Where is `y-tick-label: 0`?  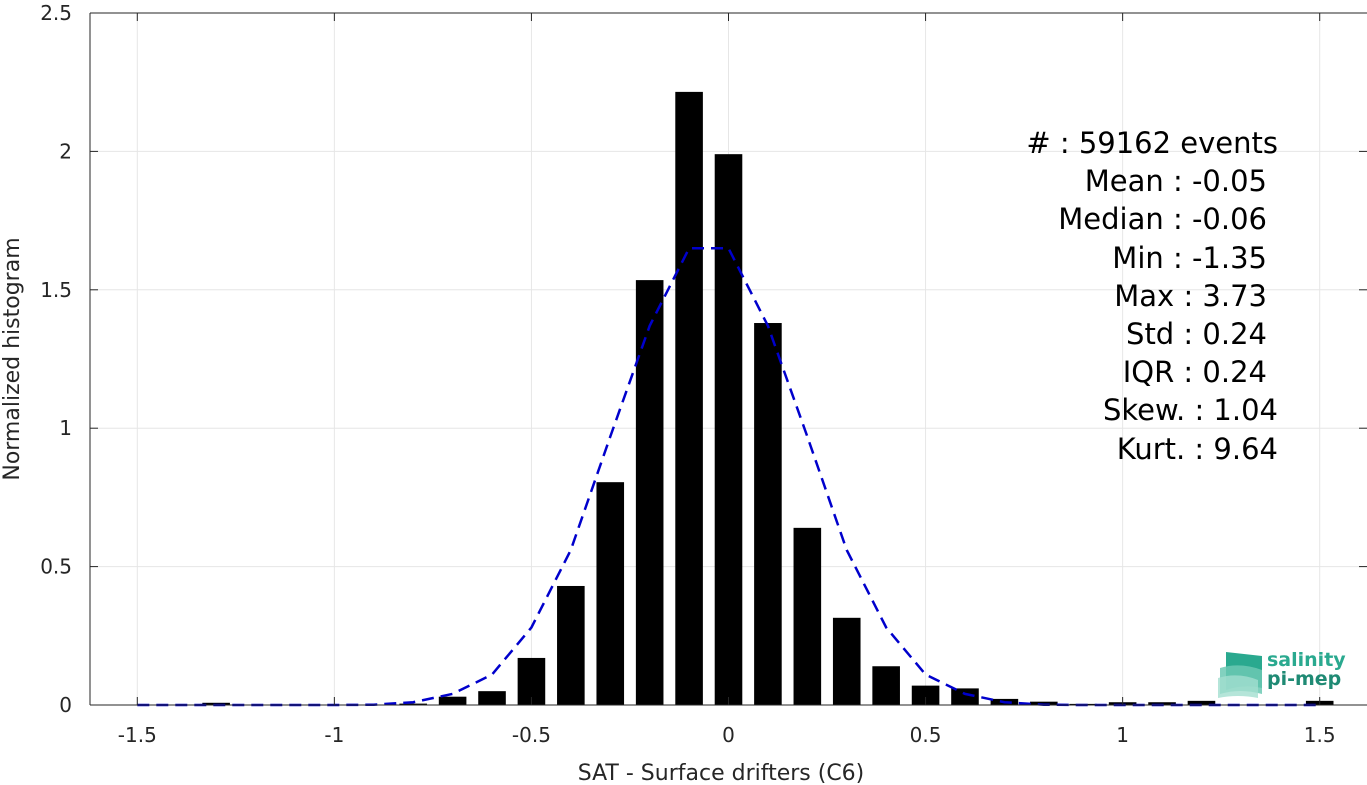 y-tick-label: 0 is located at coordinates (65, 705).